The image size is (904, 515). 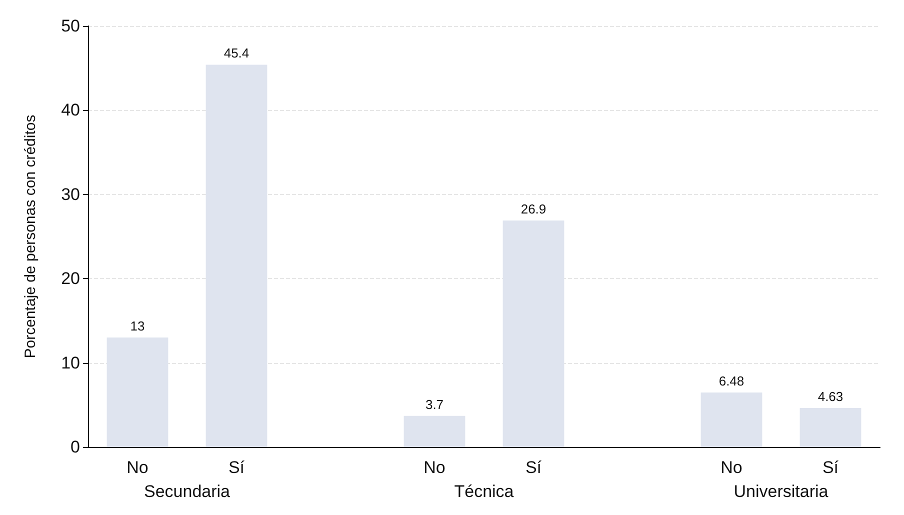 I want to click on y-tick-label: 40, so click(x=70, y=110).